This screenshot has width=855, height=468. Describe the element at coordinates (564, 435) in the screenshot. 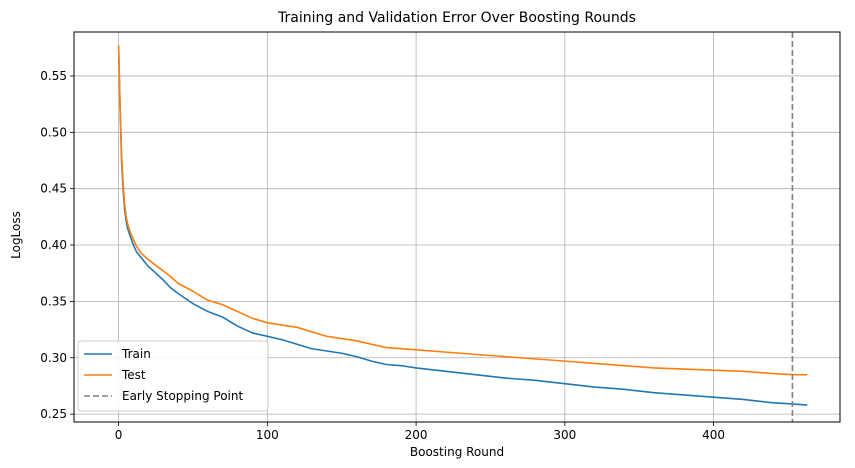

I see `x-tick-label: 300` at that location.